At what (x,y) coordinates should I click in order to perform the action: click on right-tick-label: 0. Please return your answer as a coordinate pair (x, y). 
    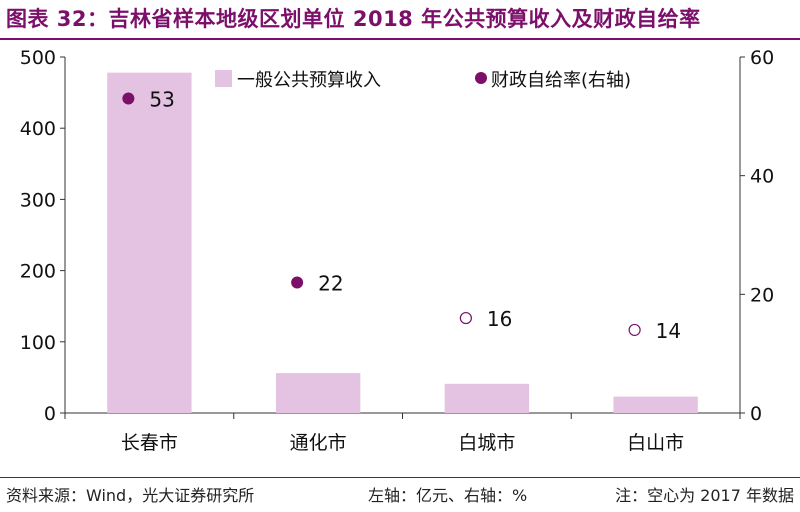
    Looking at the image, I should click on (756, 414).